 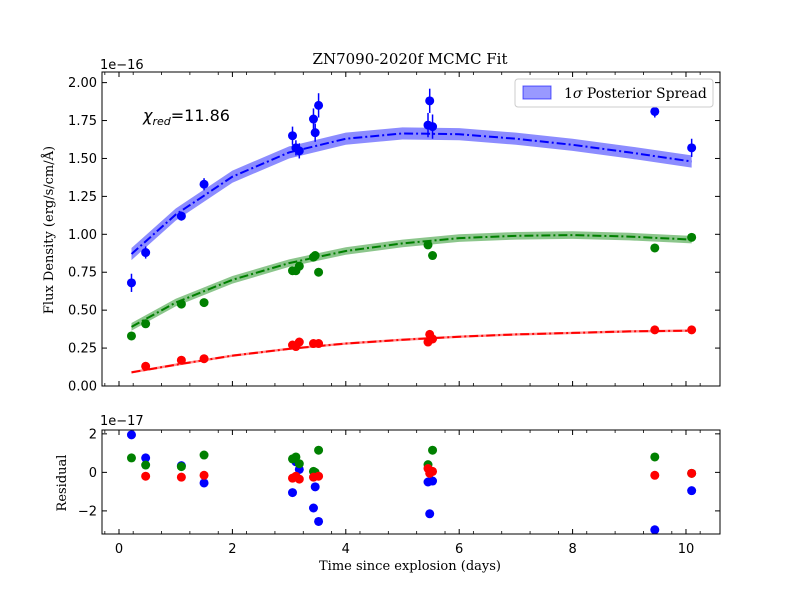 What do you see at coordinates (82, 197) in the screenshot?
I see `y-tick-label: 1.25` at bounding box center [82, 197].